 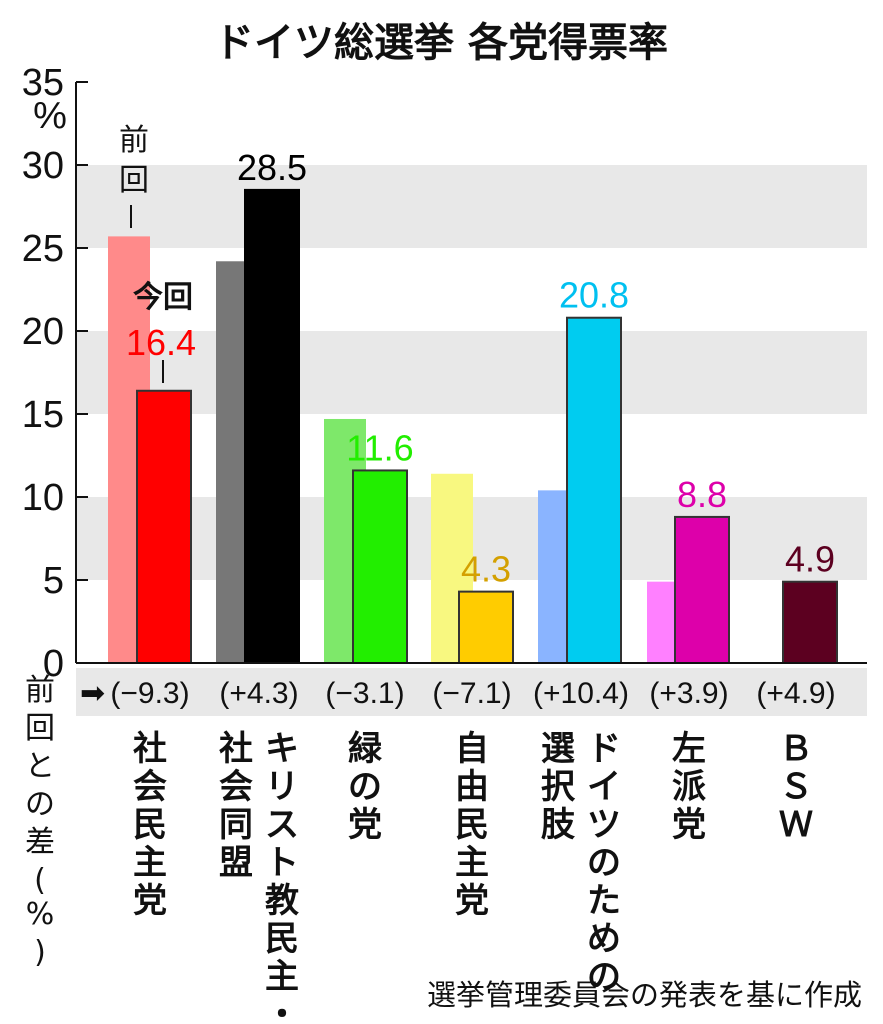 I want to click on svg-text: 択, so click(x=558, y=787).